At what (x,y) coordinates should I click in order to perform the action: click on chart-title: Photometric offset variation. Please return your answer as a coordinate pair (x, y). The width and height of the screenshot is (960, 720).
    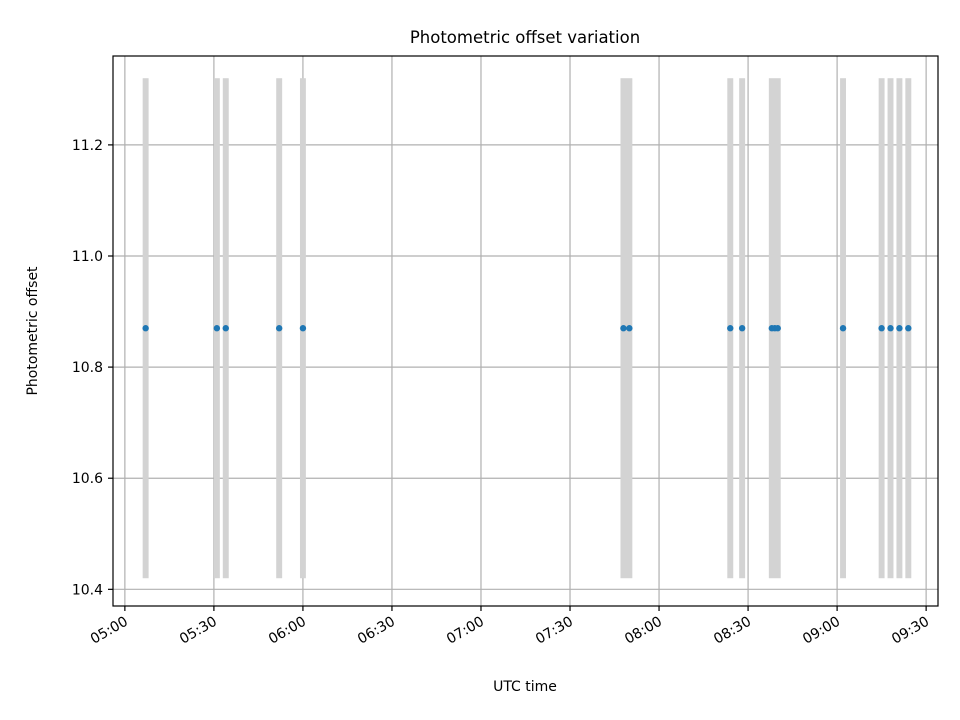
    Looking at the image, I should click on (525, 37).